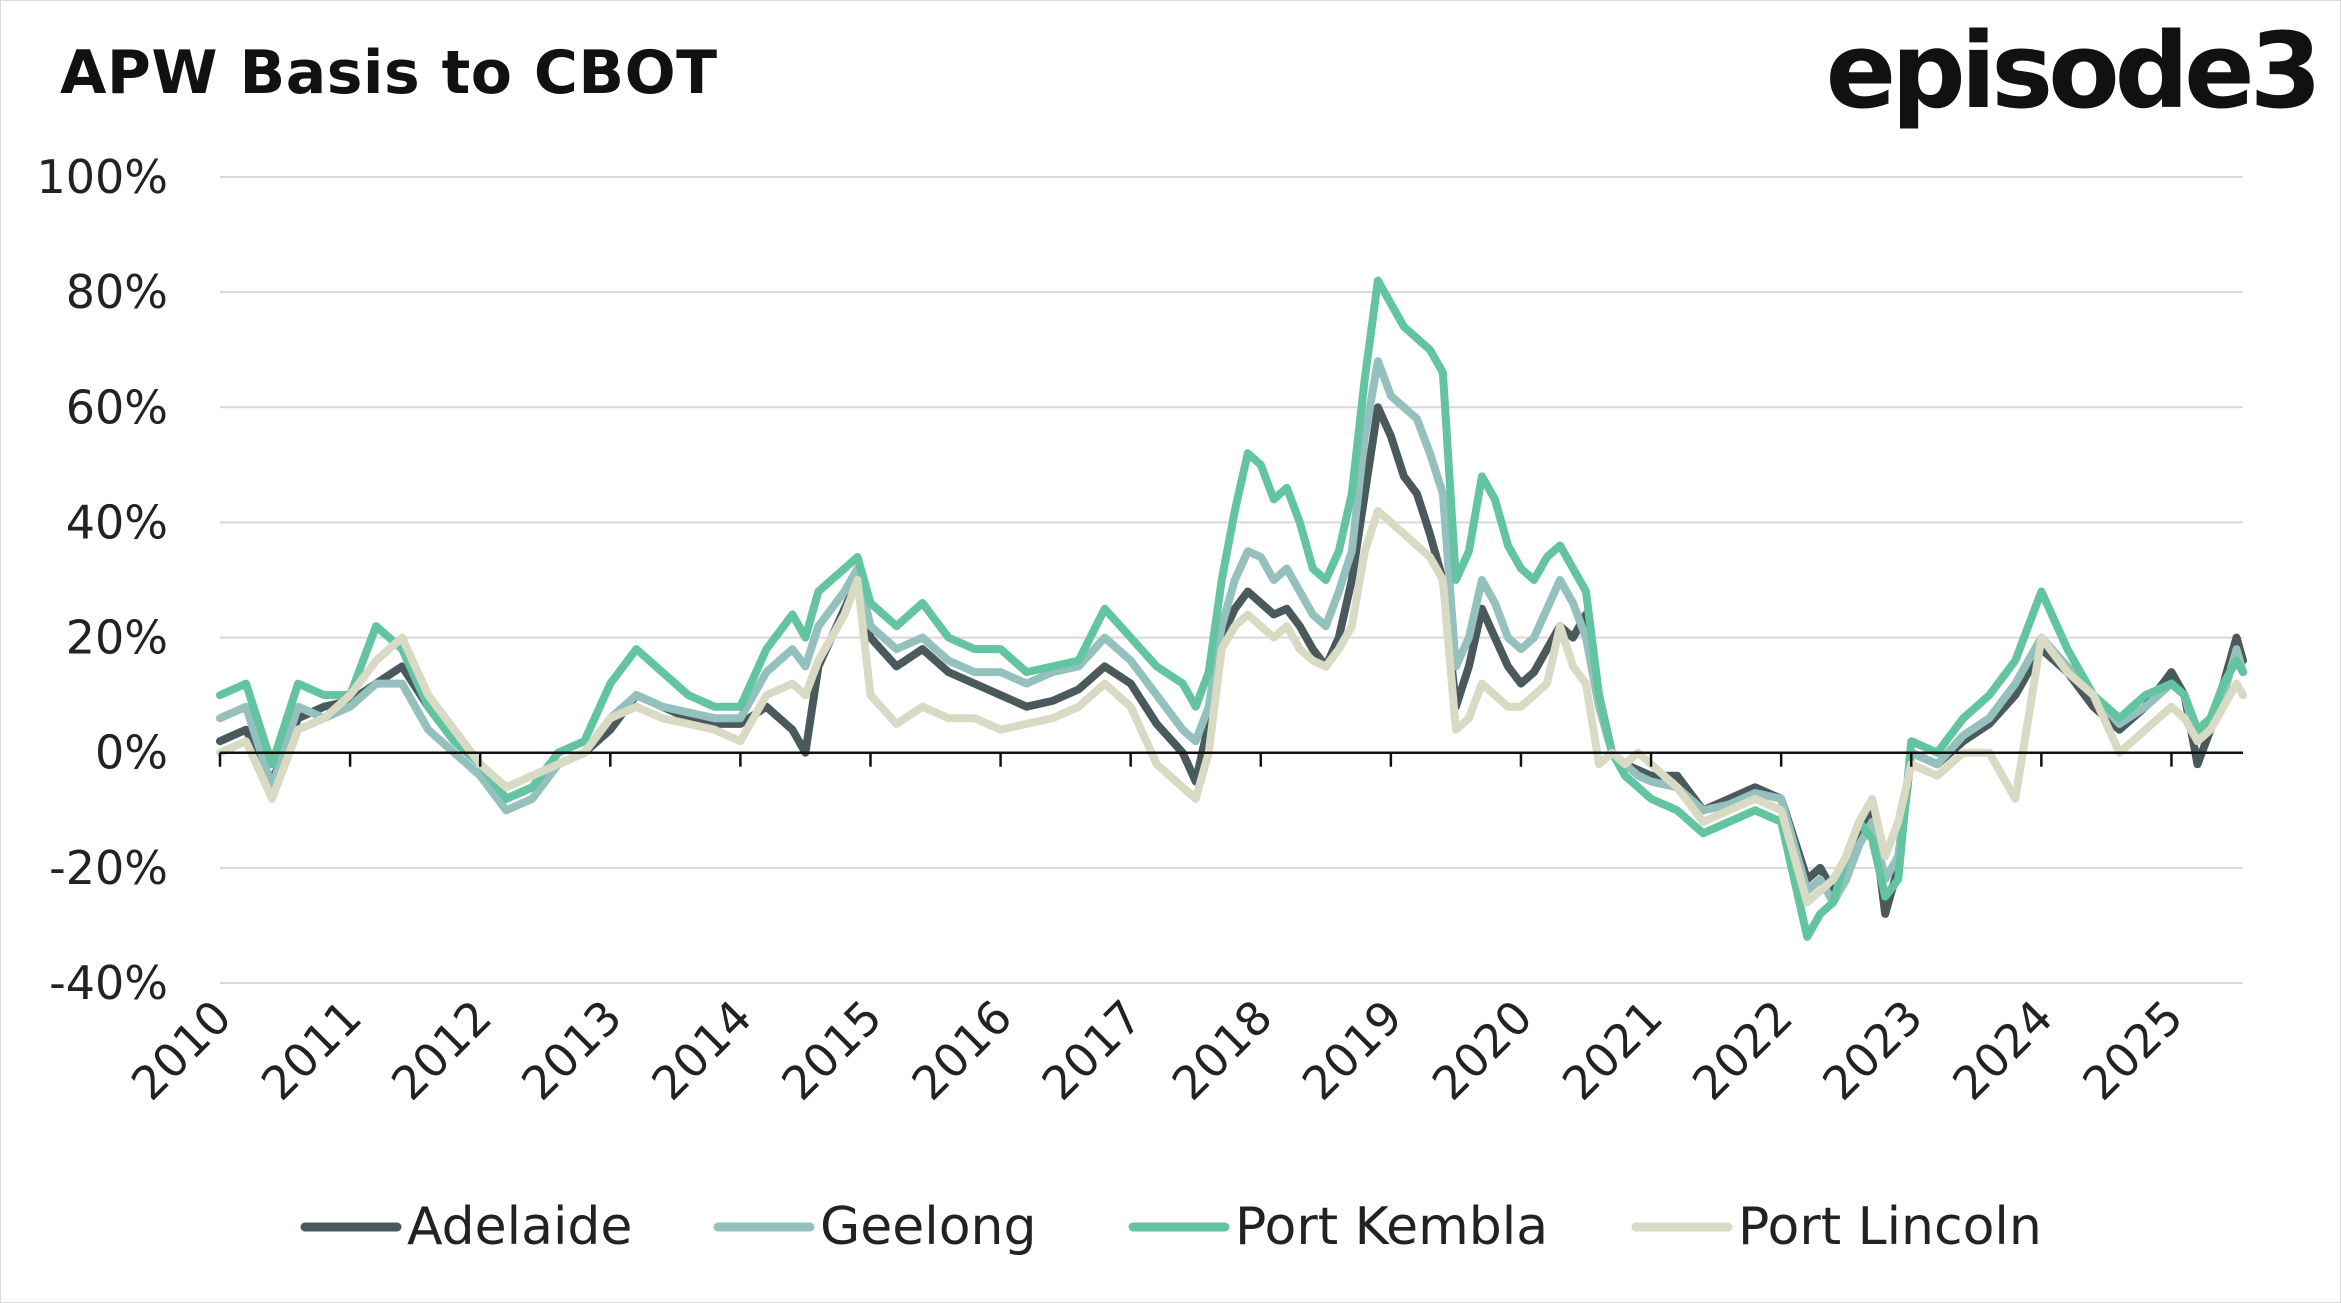 This screenshot has width=2341, height=1303. Describe the element at coordinates (311, 1050) in the screenshot. I see `x-tick-label: 2011` at that location.